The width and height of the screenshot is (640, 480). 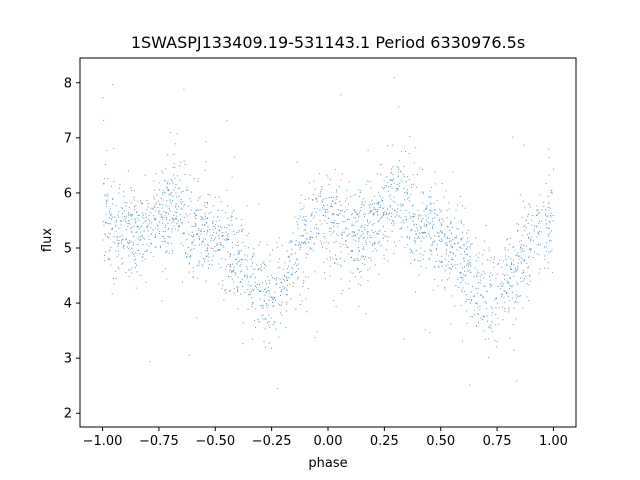 What do you see at coordinates (497, 441) in the screenshot?
I see `x-tick-label: 0.75` at bounding box center [497, 441].